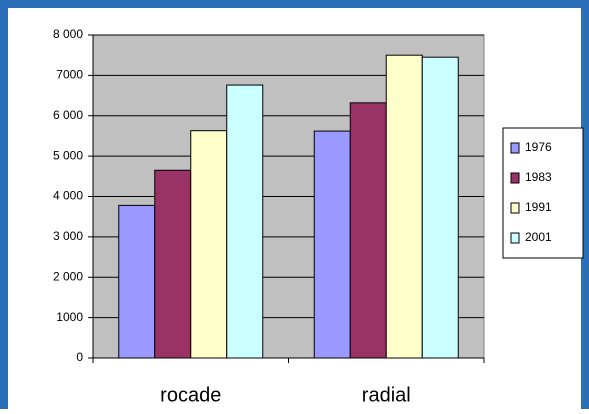  Describe the element at coordinates (68, 34) in the screenshot. I see `y-tick-label: 8 000` at that location.